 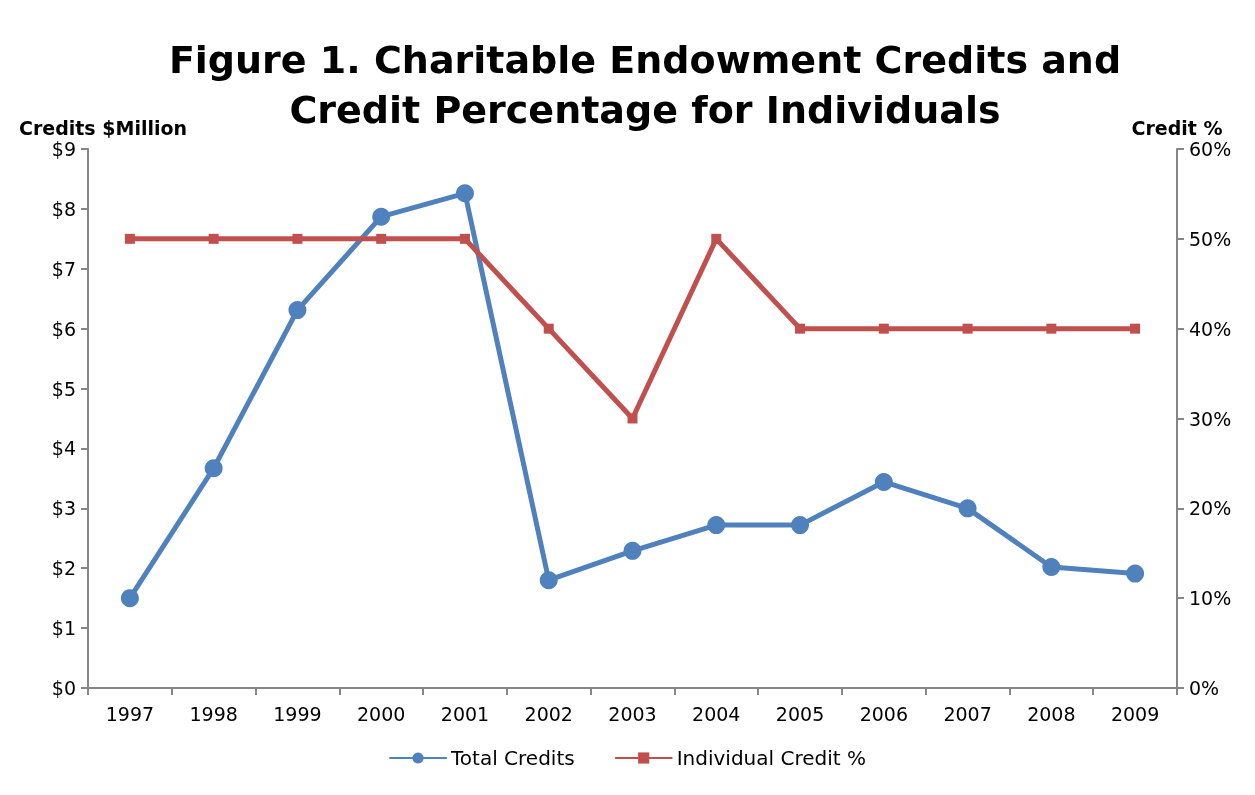 I want to click on y-axis-title: Credits $Million, so click(x=103, y=127).